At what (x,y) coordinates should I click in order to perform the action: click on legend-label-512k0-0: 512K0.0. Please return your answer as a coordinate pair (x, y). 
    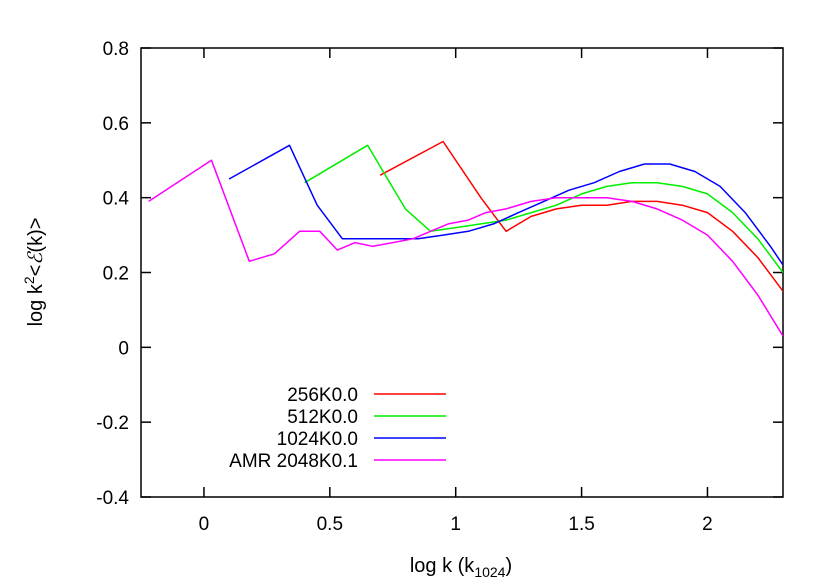
    Looking at the image, I should click on (322, 417).